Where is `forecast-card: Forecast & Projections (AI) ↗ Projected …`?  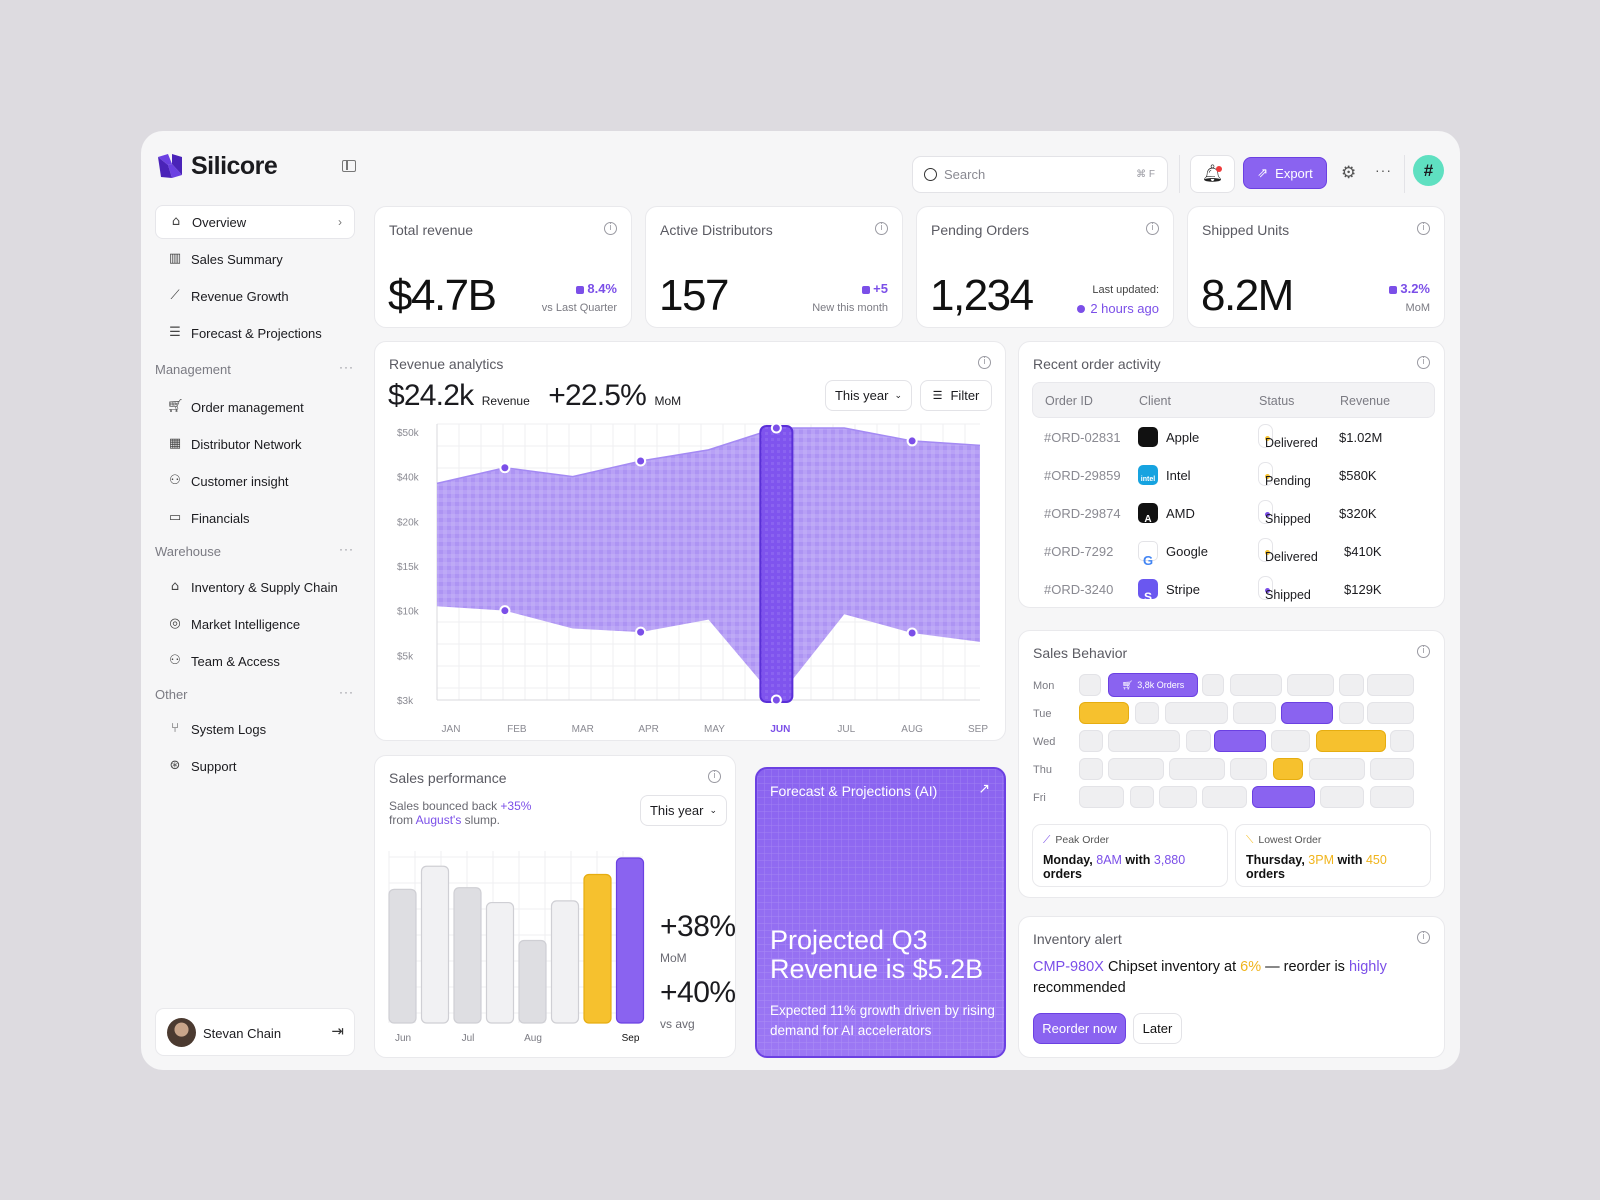
forecast-card: Forecast & Projections (AI) ↗ Projected … is located at coordinates (880, 912).